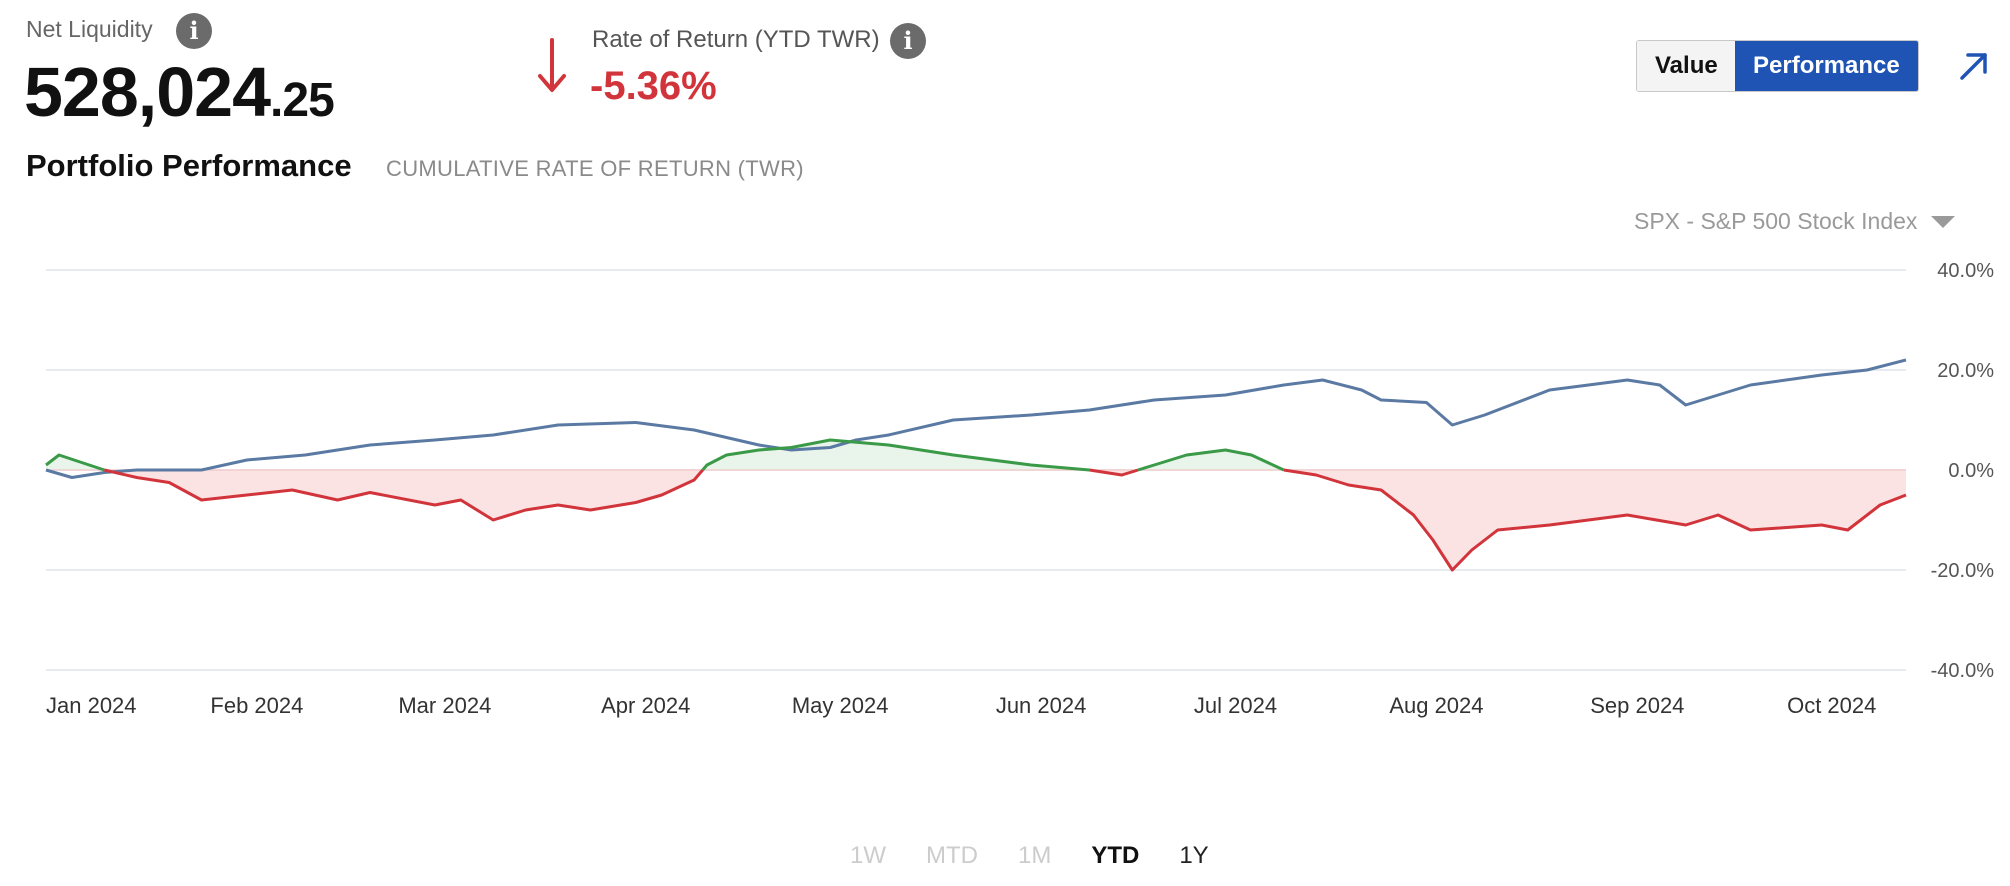  Describe the element at coordinates (1826, 66) in the screenshot. I see `performance-button: Performance` at that location.